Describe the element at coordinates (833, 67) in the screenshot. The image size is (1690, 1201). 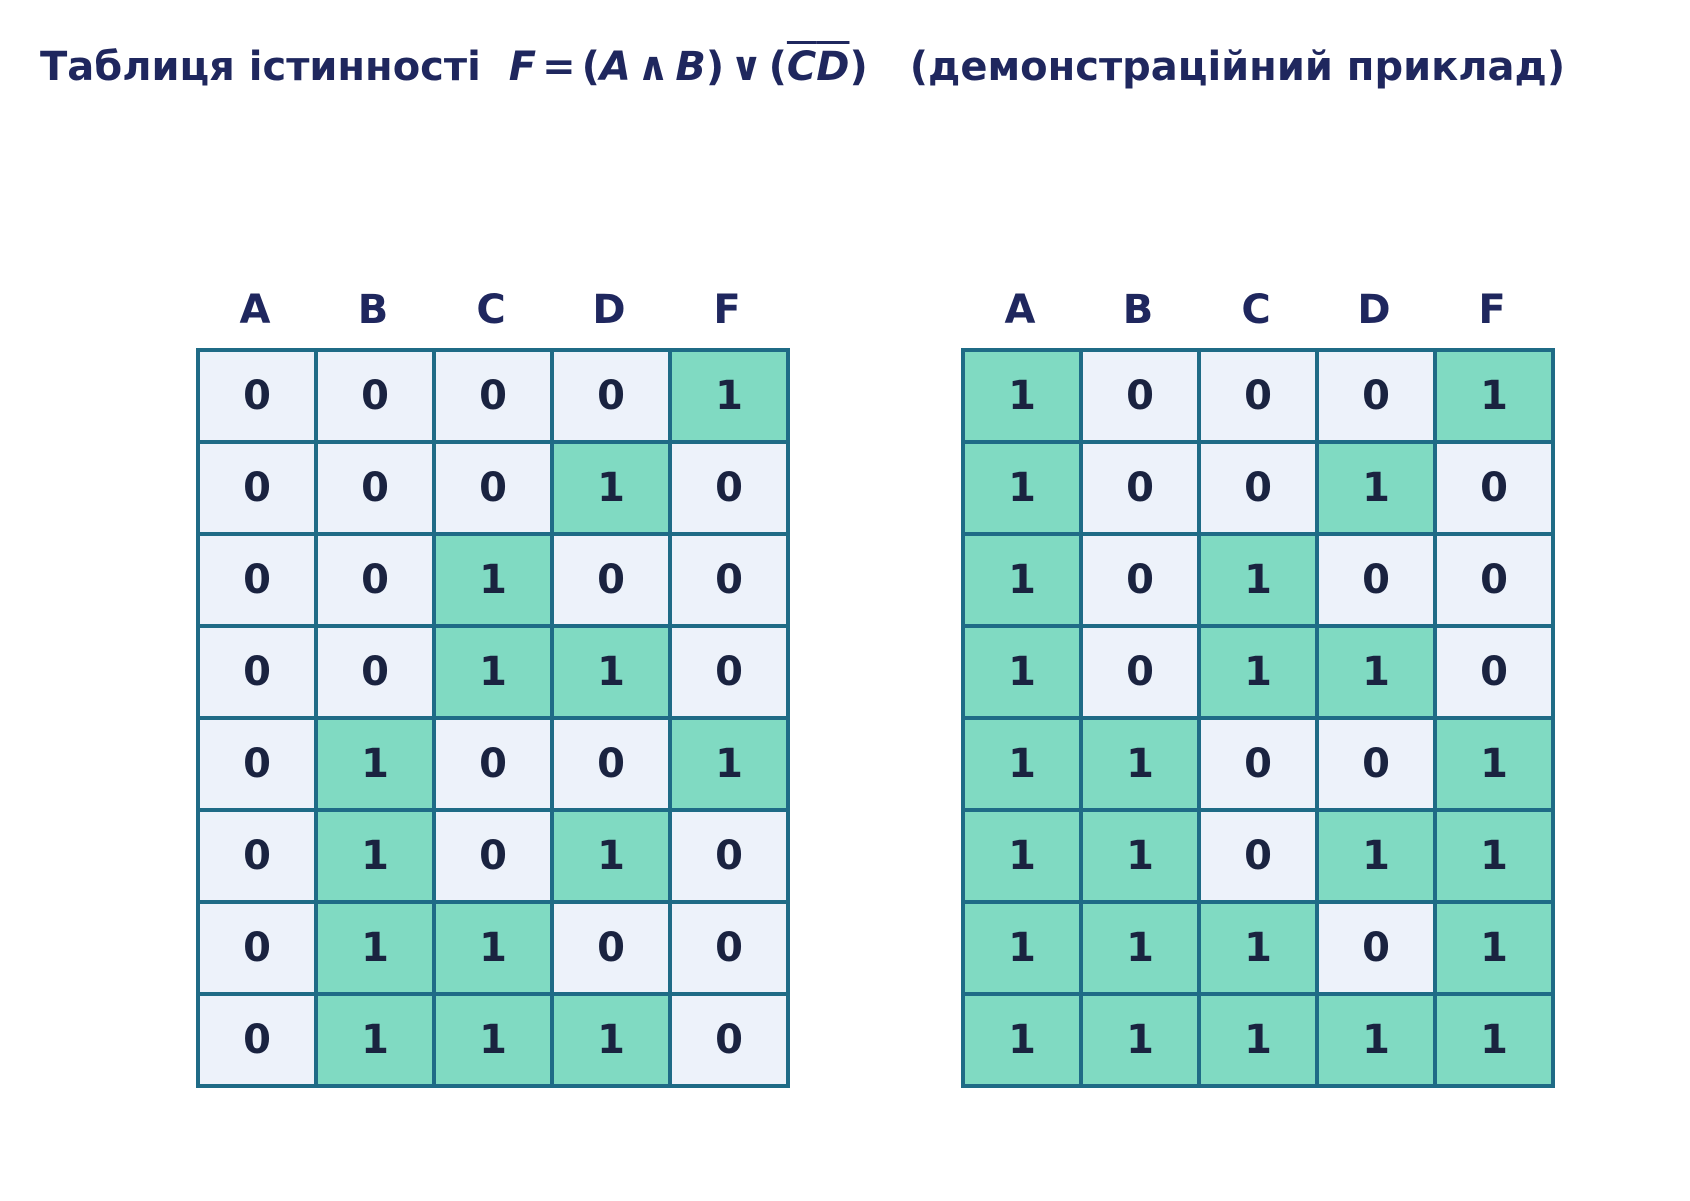
I see `title-var-d-bar: D` at that location.